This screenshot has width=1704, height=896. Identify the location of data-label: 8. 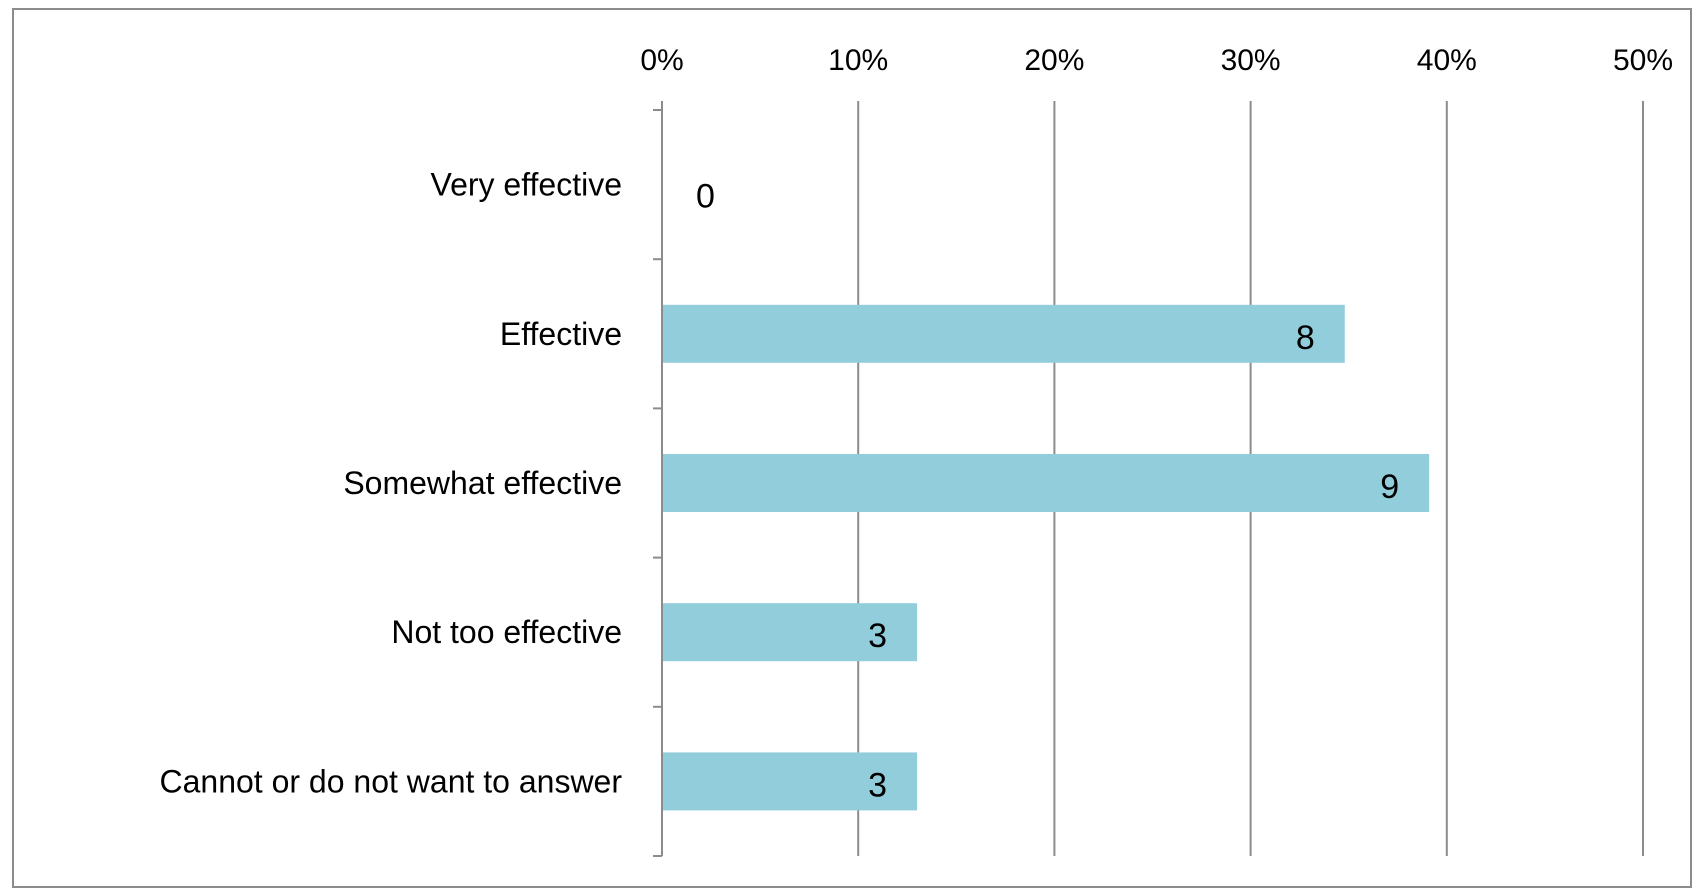
(1305, 338).